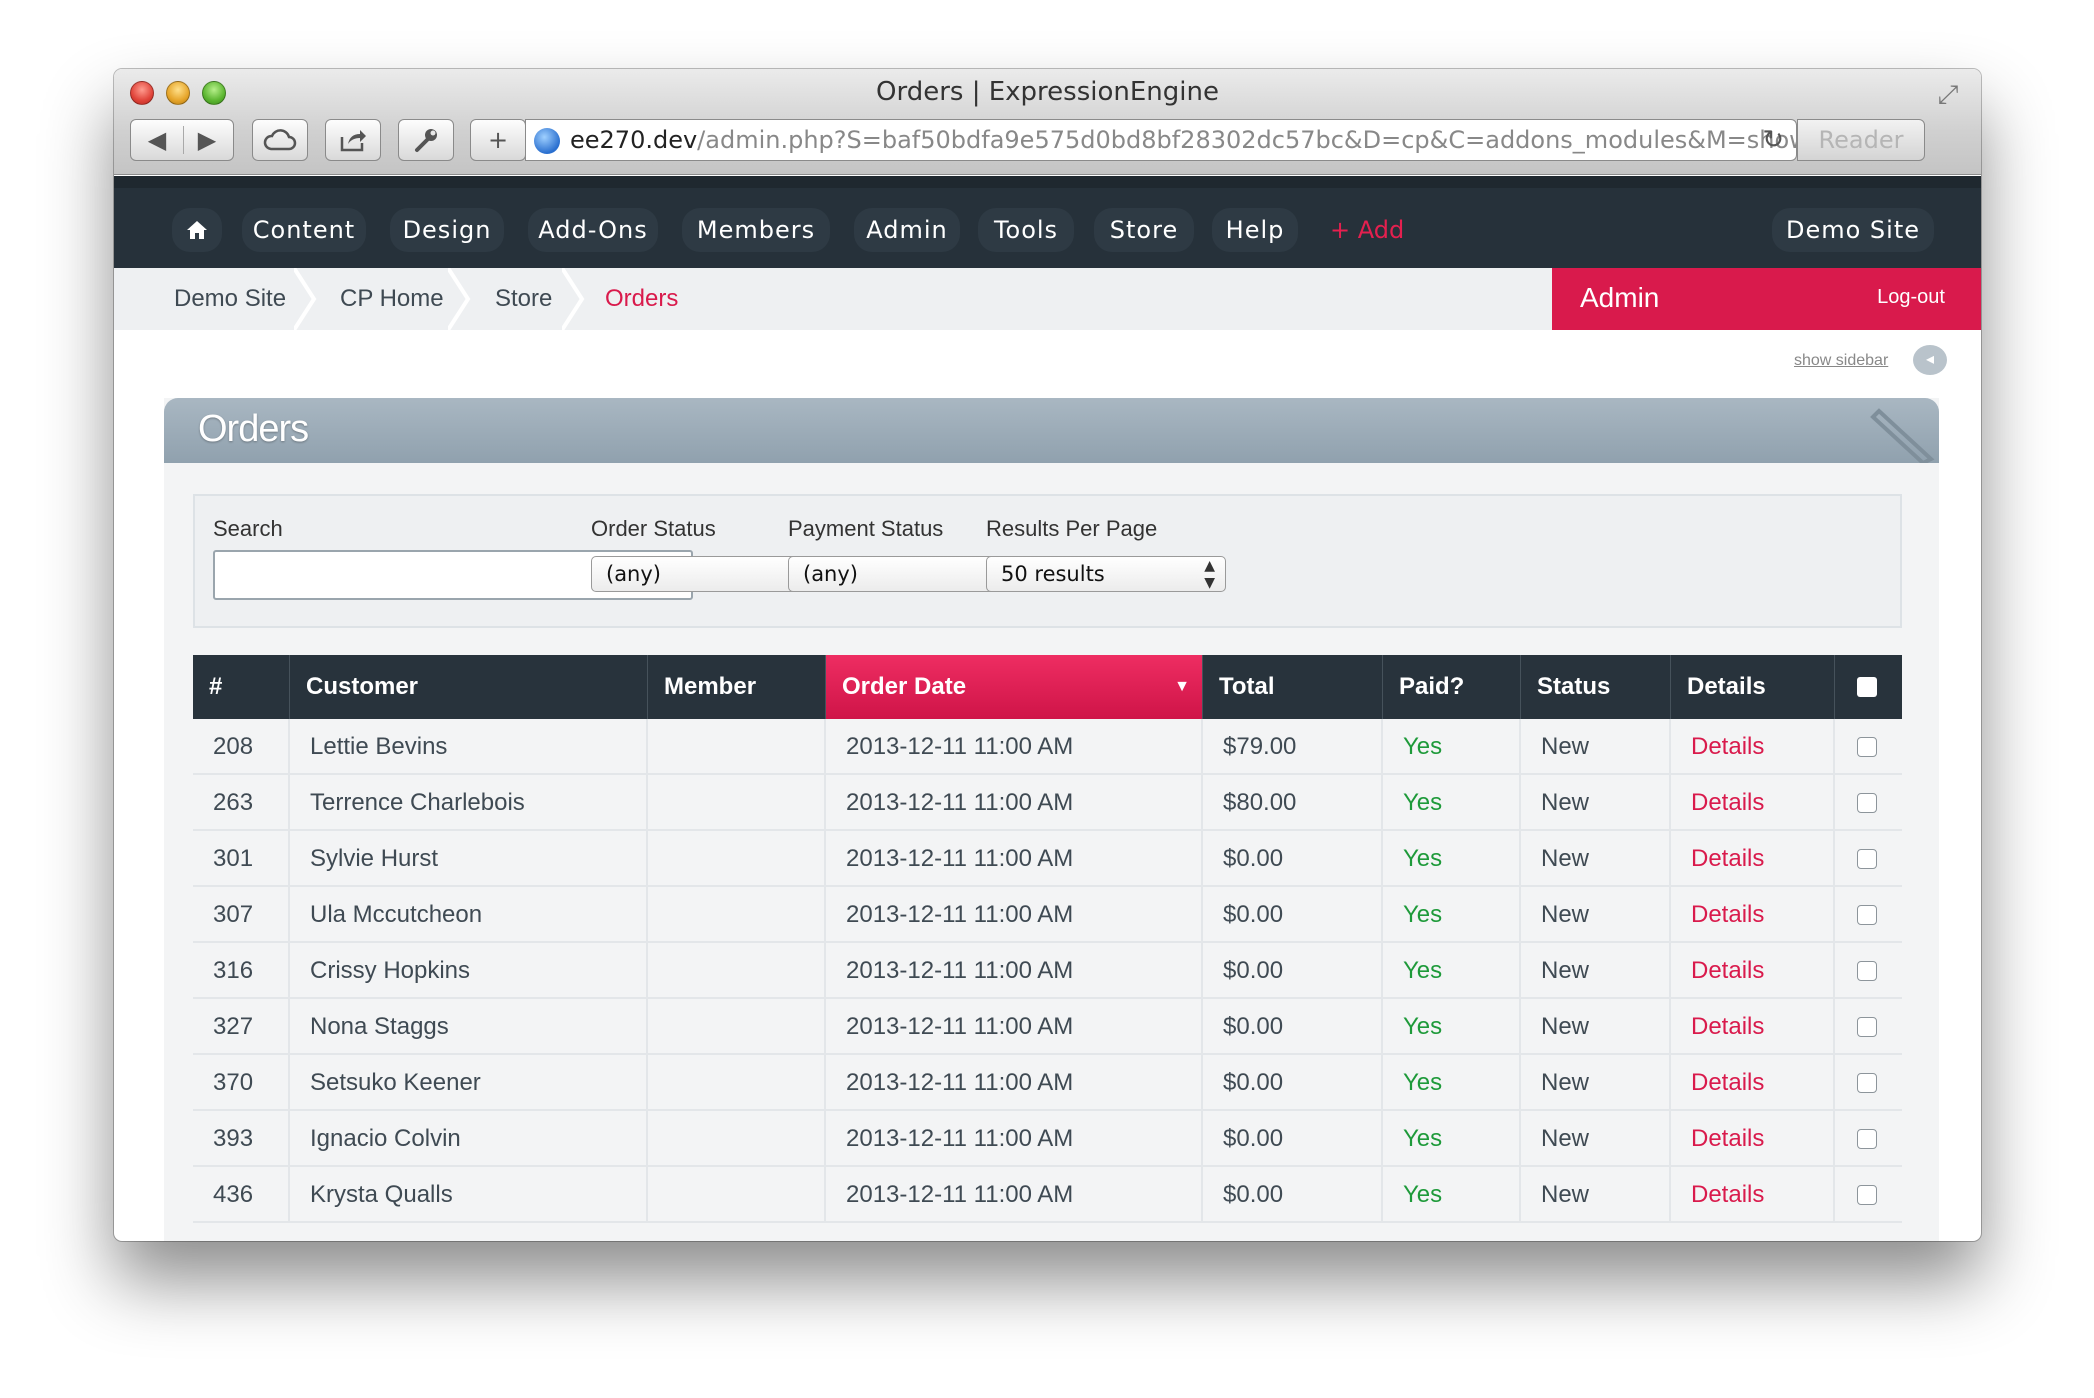 The image size is (2094, 1398). What do you see at coordinates (1047, 92) in the screenshot?
I see `window-title: Orders | ExpressionEngine` at bounding box center [1047, 92].